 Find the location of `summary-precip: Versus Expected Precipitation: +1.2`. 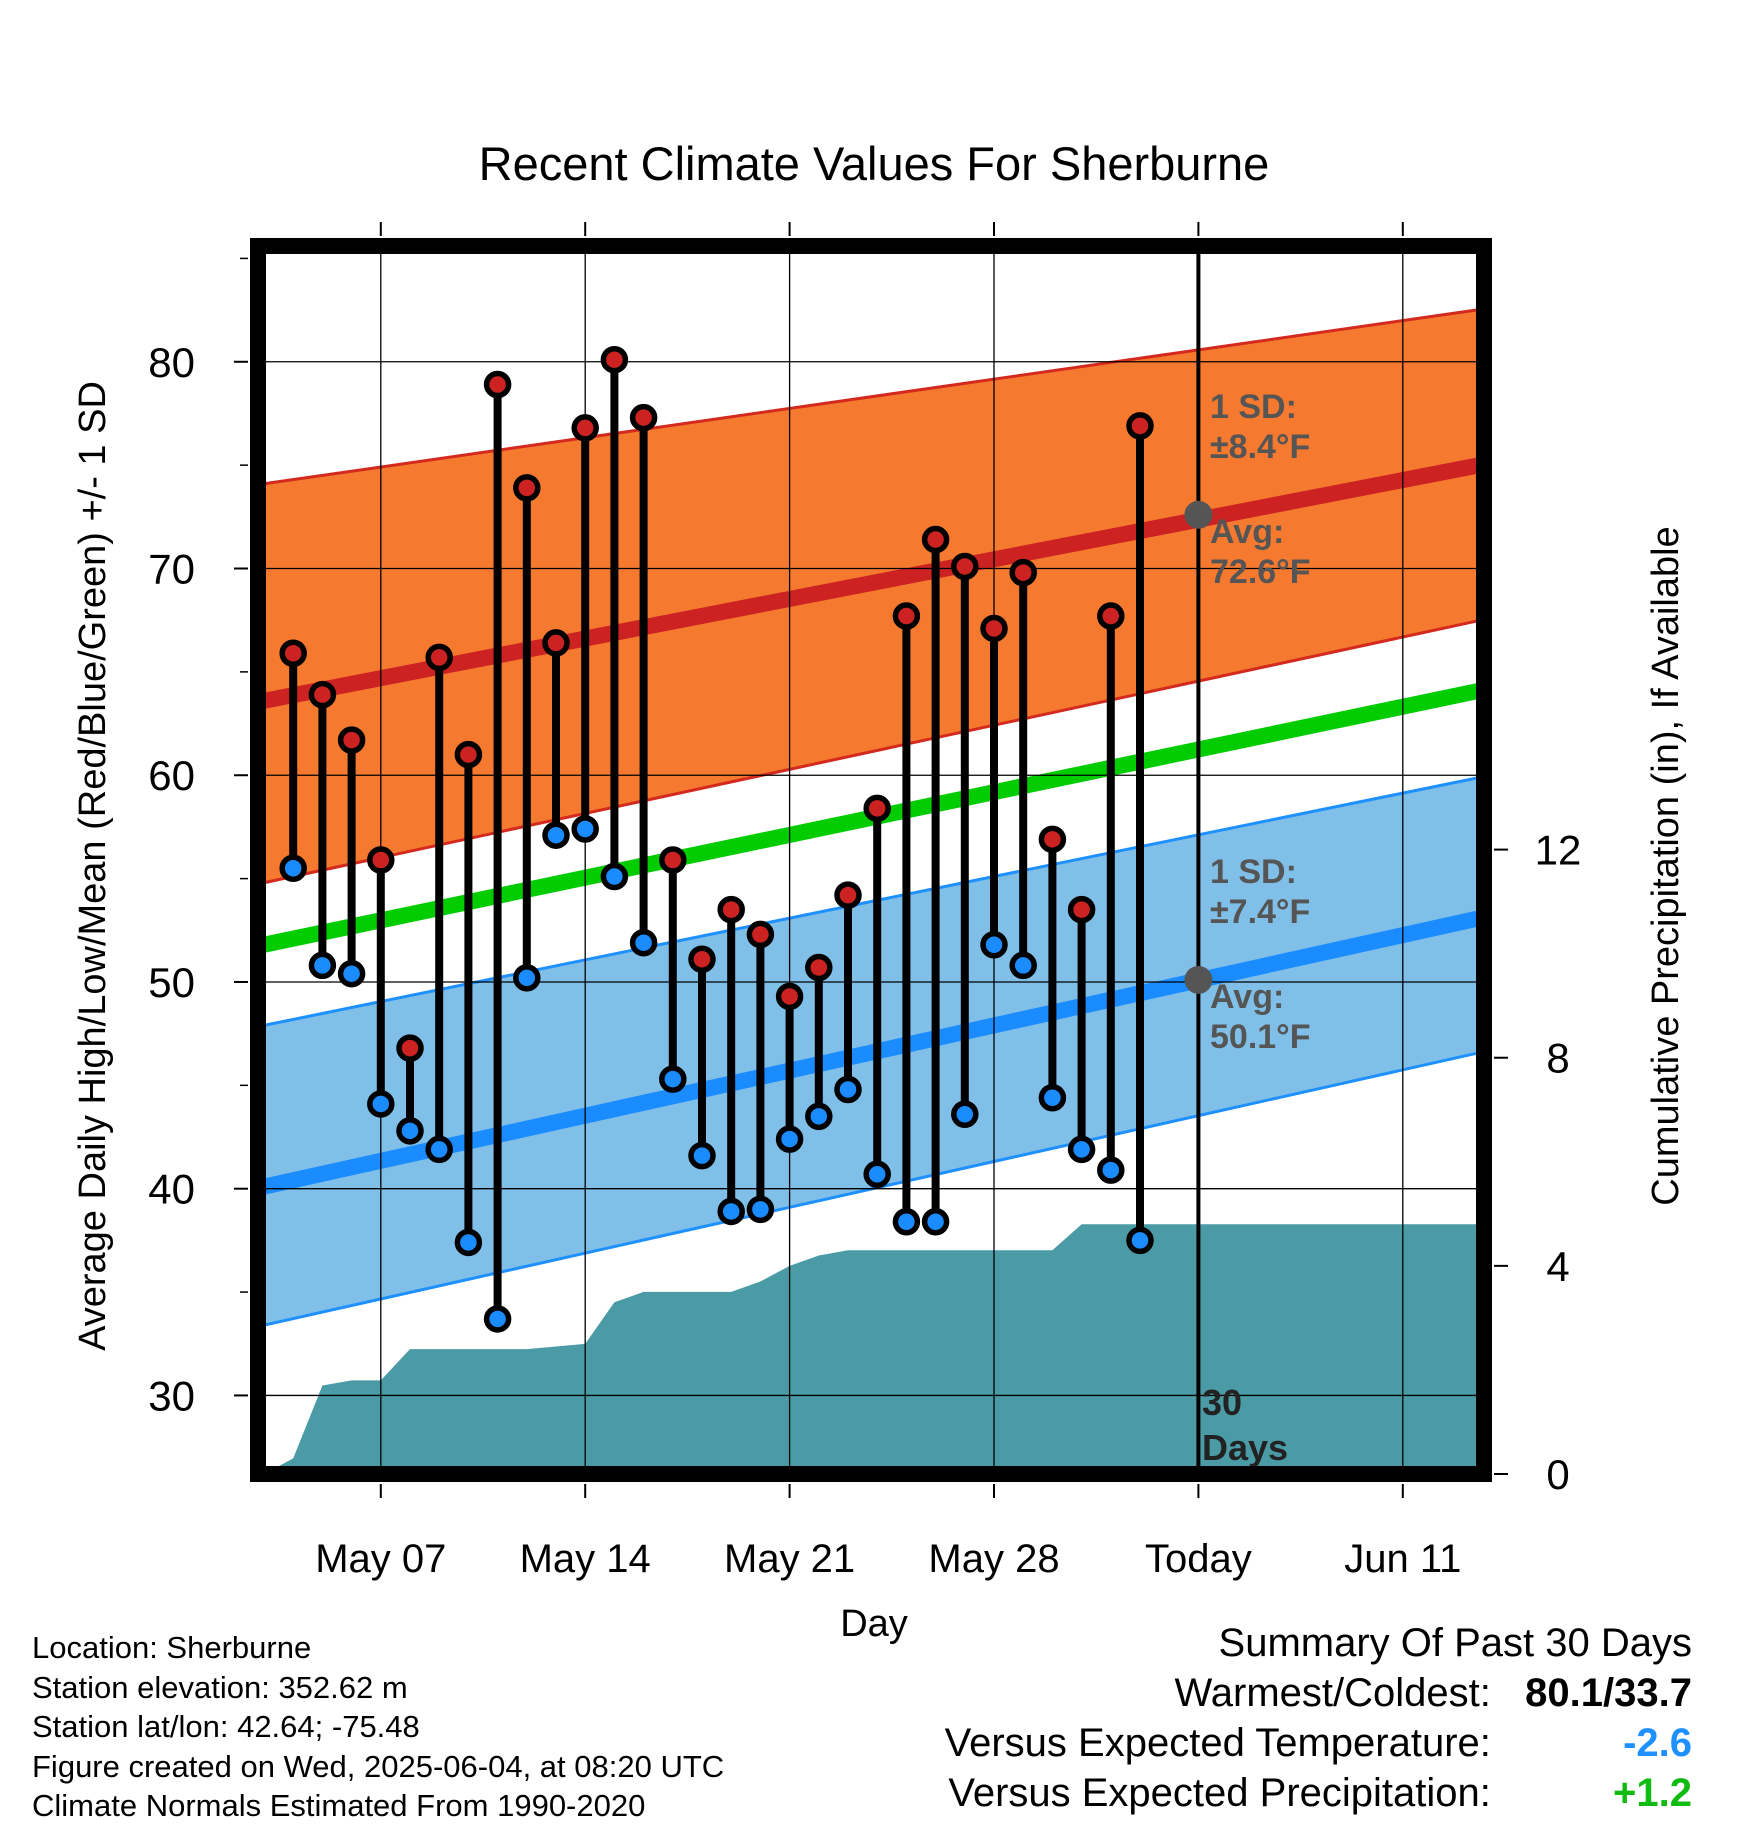

summary-precip: Versus Expected Precipitation: +1.2 is located at coordinates (1318, 1793).